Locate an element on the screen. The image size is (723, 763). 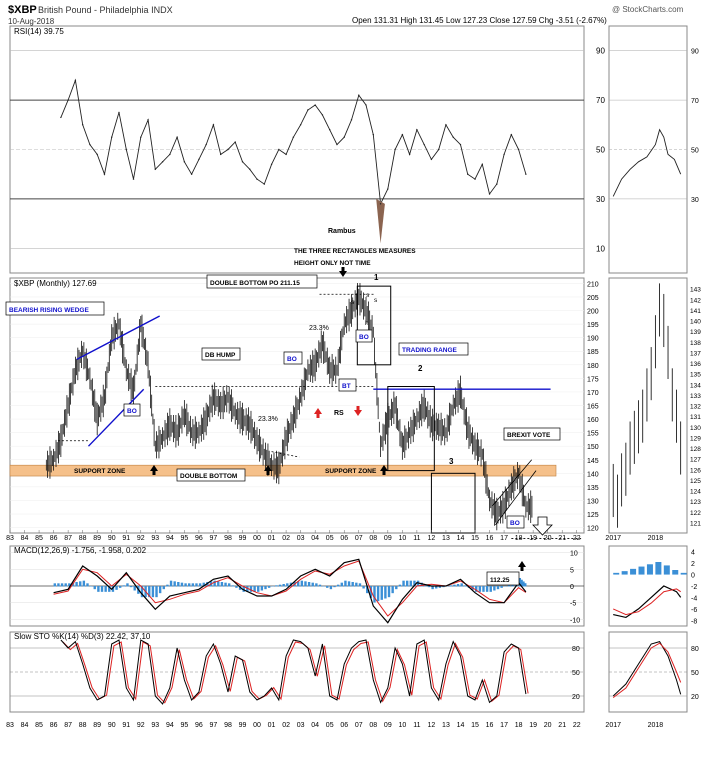
bearish-wedge-label-box is located at coordinates (55, 308).